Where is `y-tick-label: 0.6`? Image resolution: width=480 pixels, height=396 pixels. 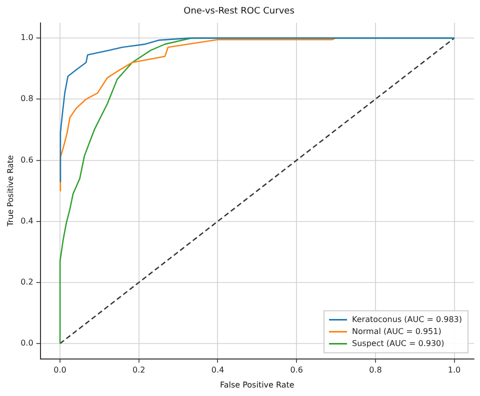
y-tick-label: 0.6 is located at coordinates (27, 159).